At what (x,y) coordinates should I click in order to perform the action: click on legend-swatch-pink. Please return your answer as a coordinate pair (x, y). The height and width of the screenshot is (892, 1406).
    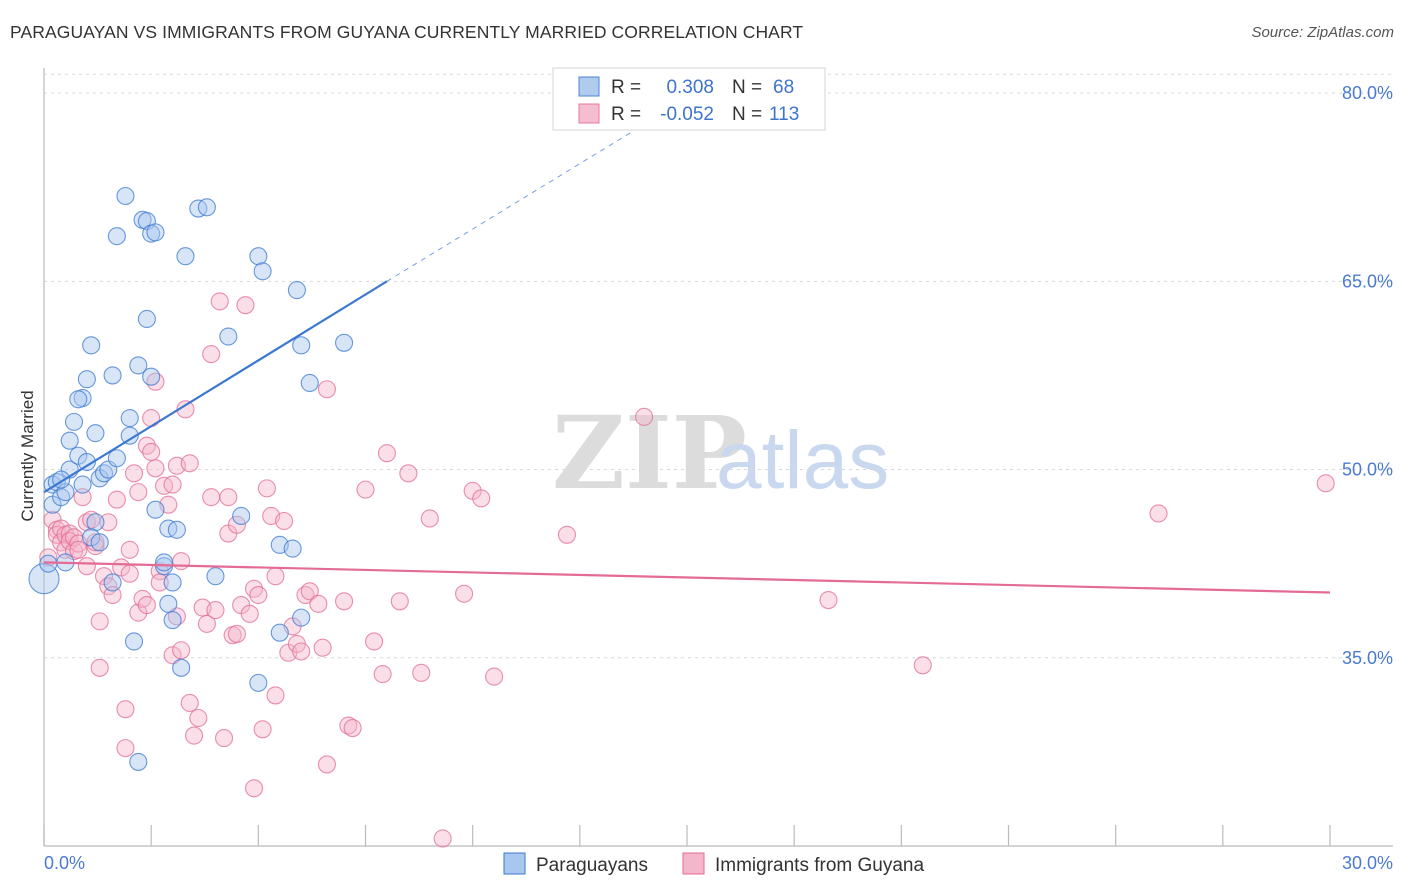
    Looking at the image, I should click on (589, 113).